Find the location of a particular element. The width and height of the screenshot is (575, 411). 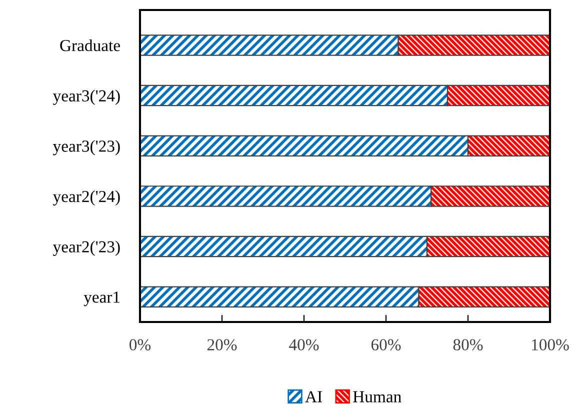

x-tick-label: 40% is located at coordinates (304, 344).